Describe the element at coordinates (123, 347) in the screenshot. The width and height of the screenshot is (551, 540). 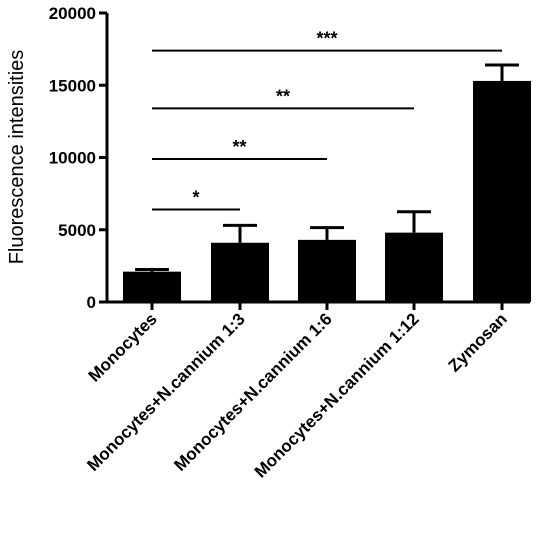
I see `x-tick-label: Monocytes` at that location.